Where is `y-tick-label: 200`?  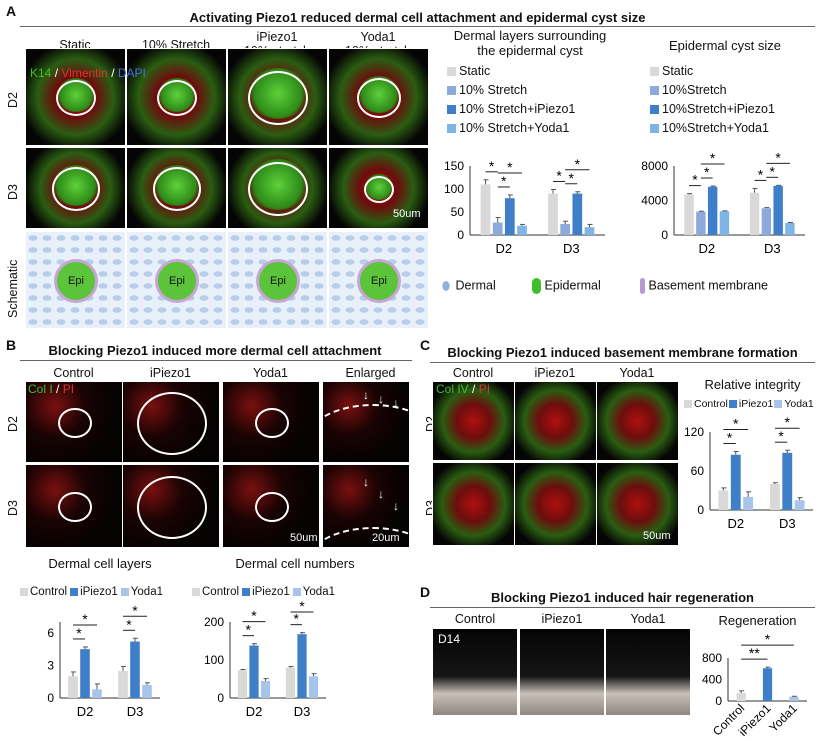
y-tick-label: 200 is located at coordinates (214, 622).